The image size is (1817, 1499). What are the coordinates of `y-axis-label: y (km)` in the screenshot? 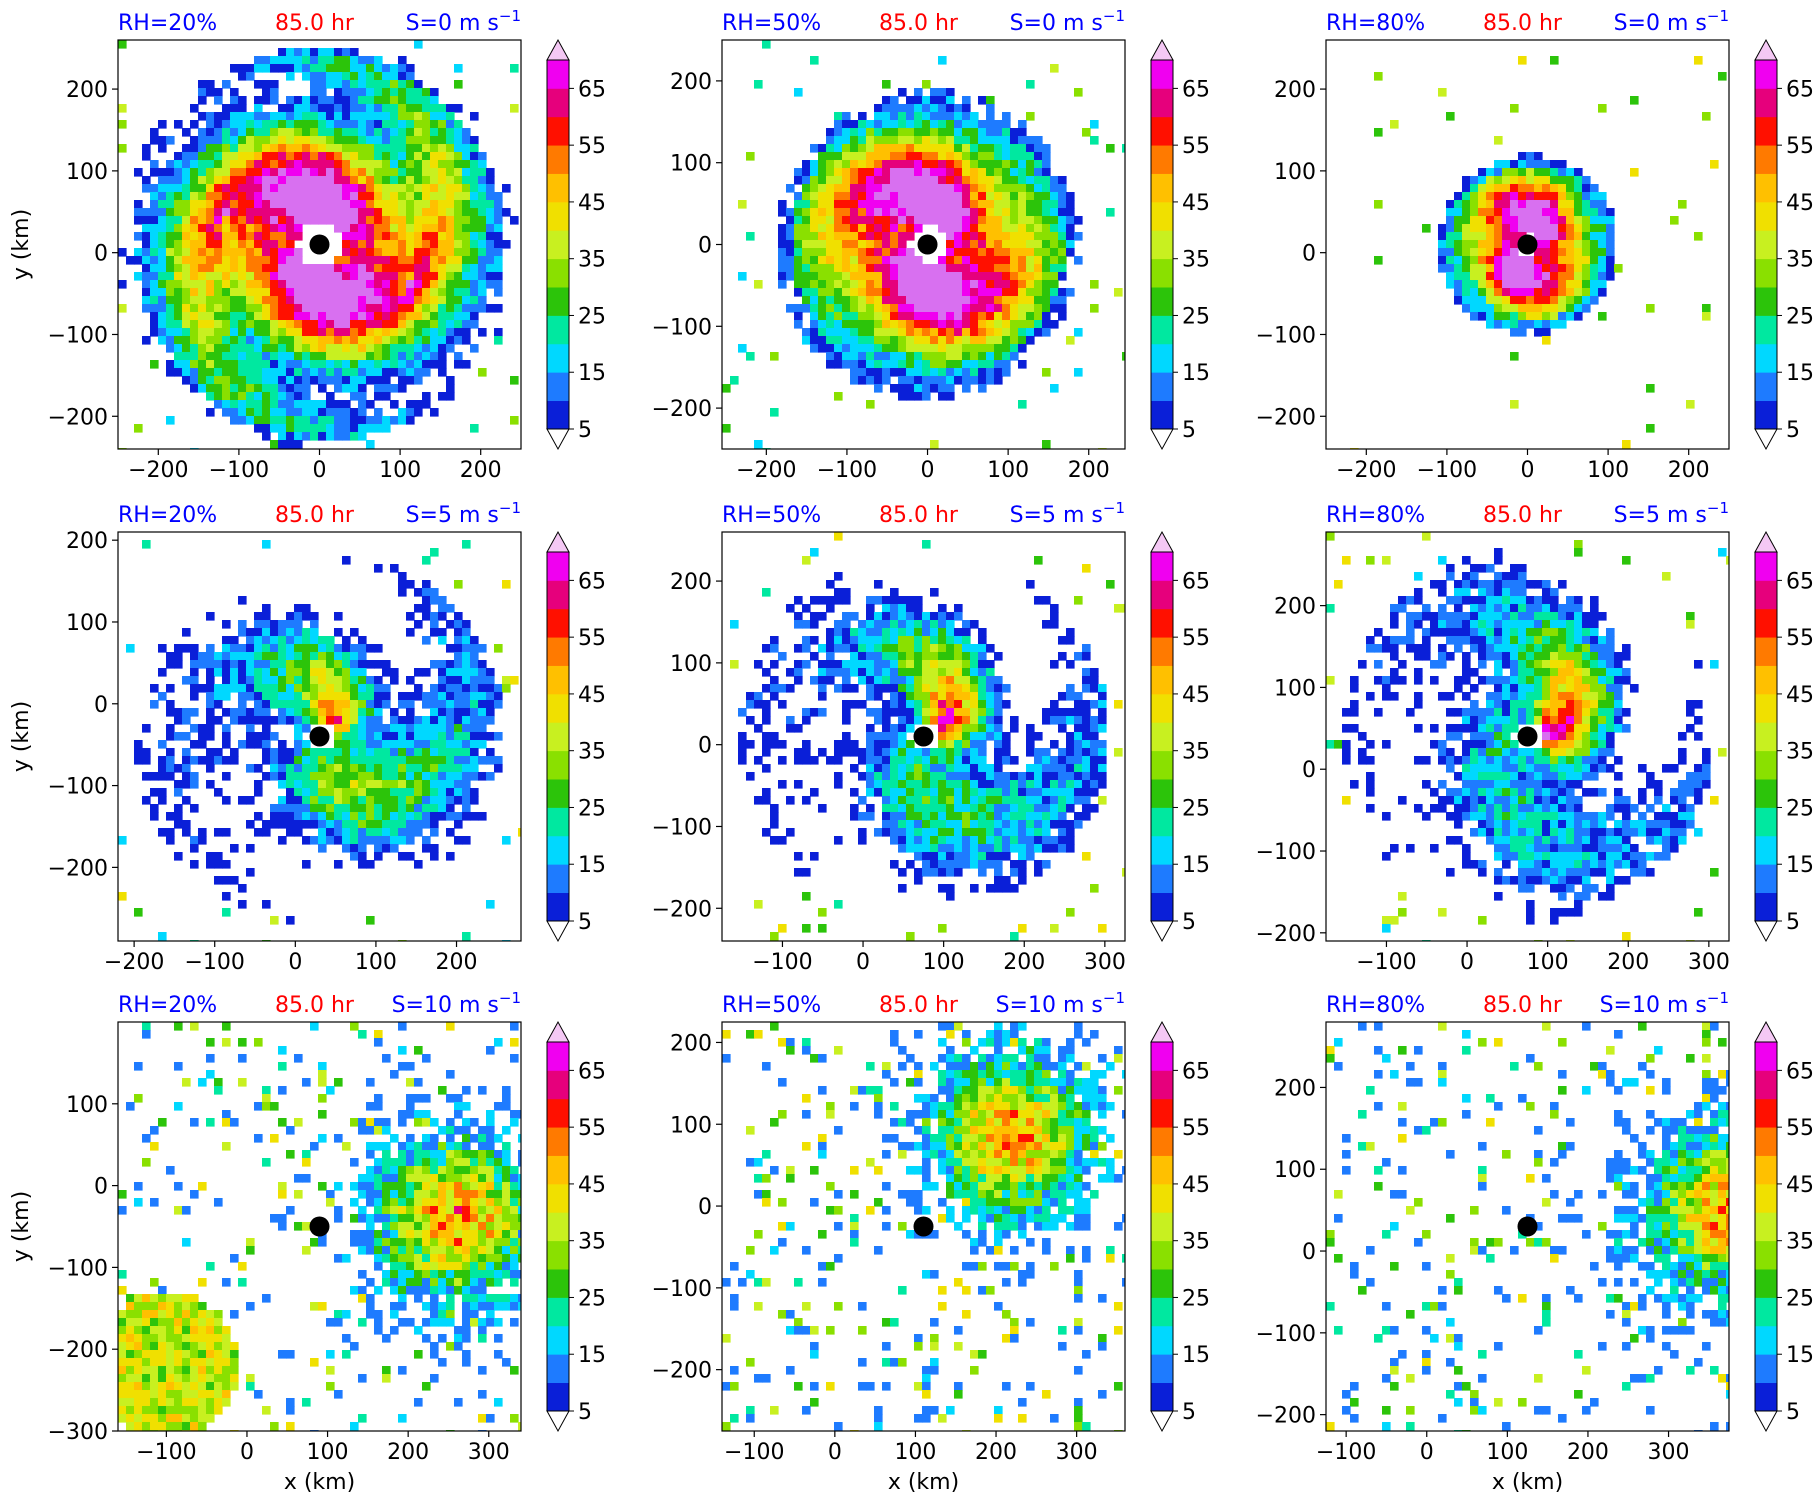 It's located at (21, 736).